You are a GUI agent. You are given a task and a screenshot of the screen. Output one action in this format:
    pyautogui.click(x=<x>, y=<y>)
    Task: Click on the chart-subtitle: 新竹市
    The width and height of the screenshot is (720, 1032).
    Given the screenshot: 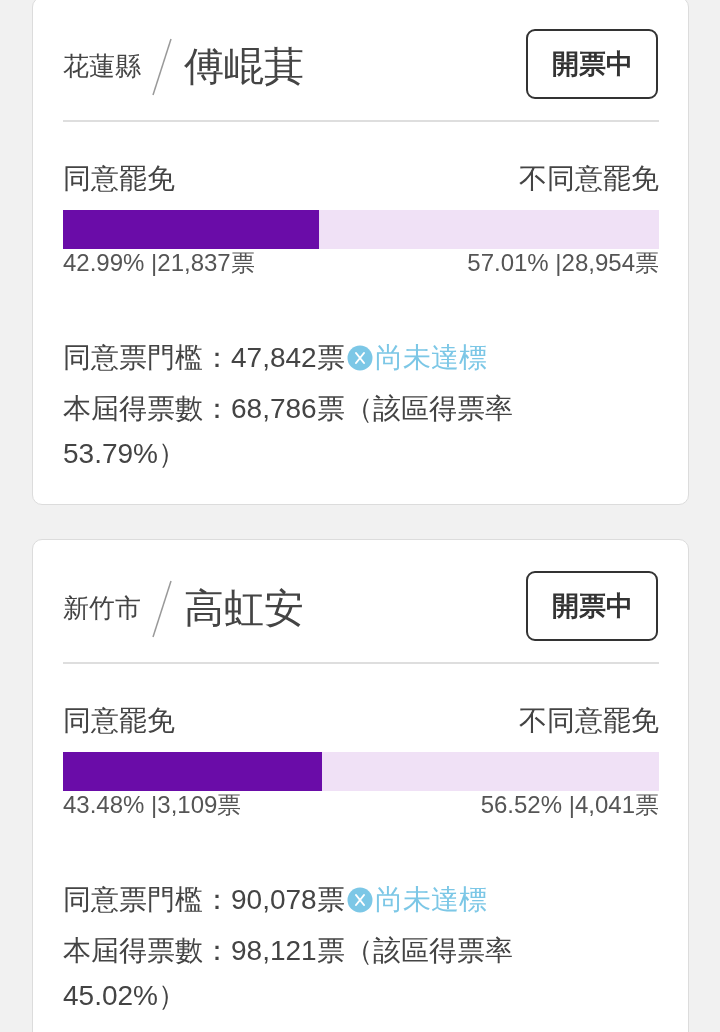 What is the action you would take?
    pyautogui.click(x=102, y=608)
    